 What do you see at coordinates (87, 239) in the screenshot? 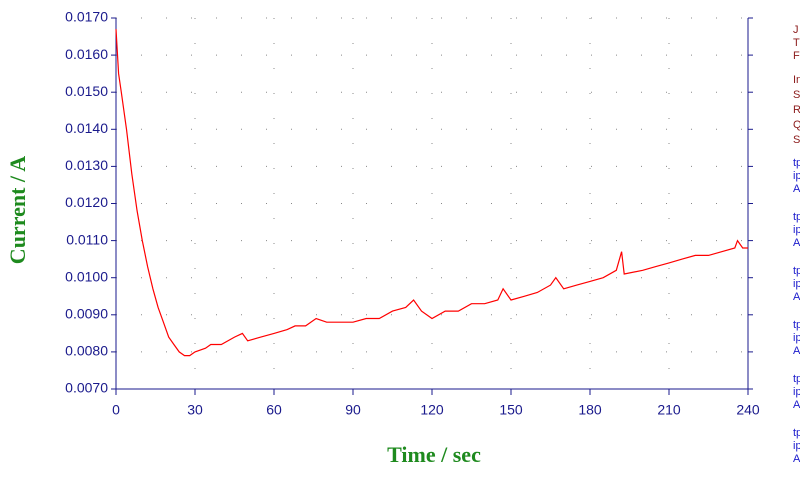
I see `y-tick-label: 0.0110` at bounding box center [87, 239].